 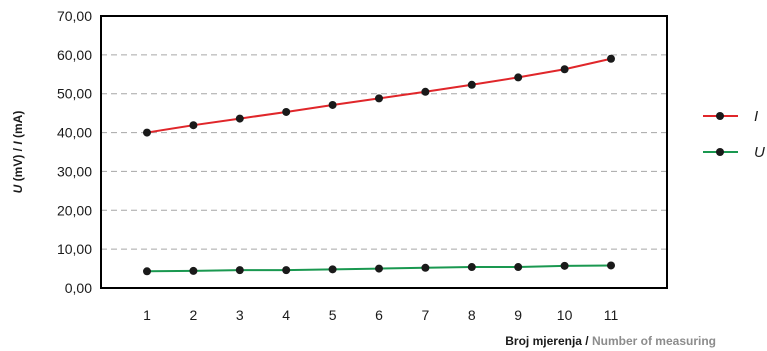 What do you see at coordinates (74, 55) in the screenshot?
I see `y-tick-label: 60,00` at bounding box center [74, 55].